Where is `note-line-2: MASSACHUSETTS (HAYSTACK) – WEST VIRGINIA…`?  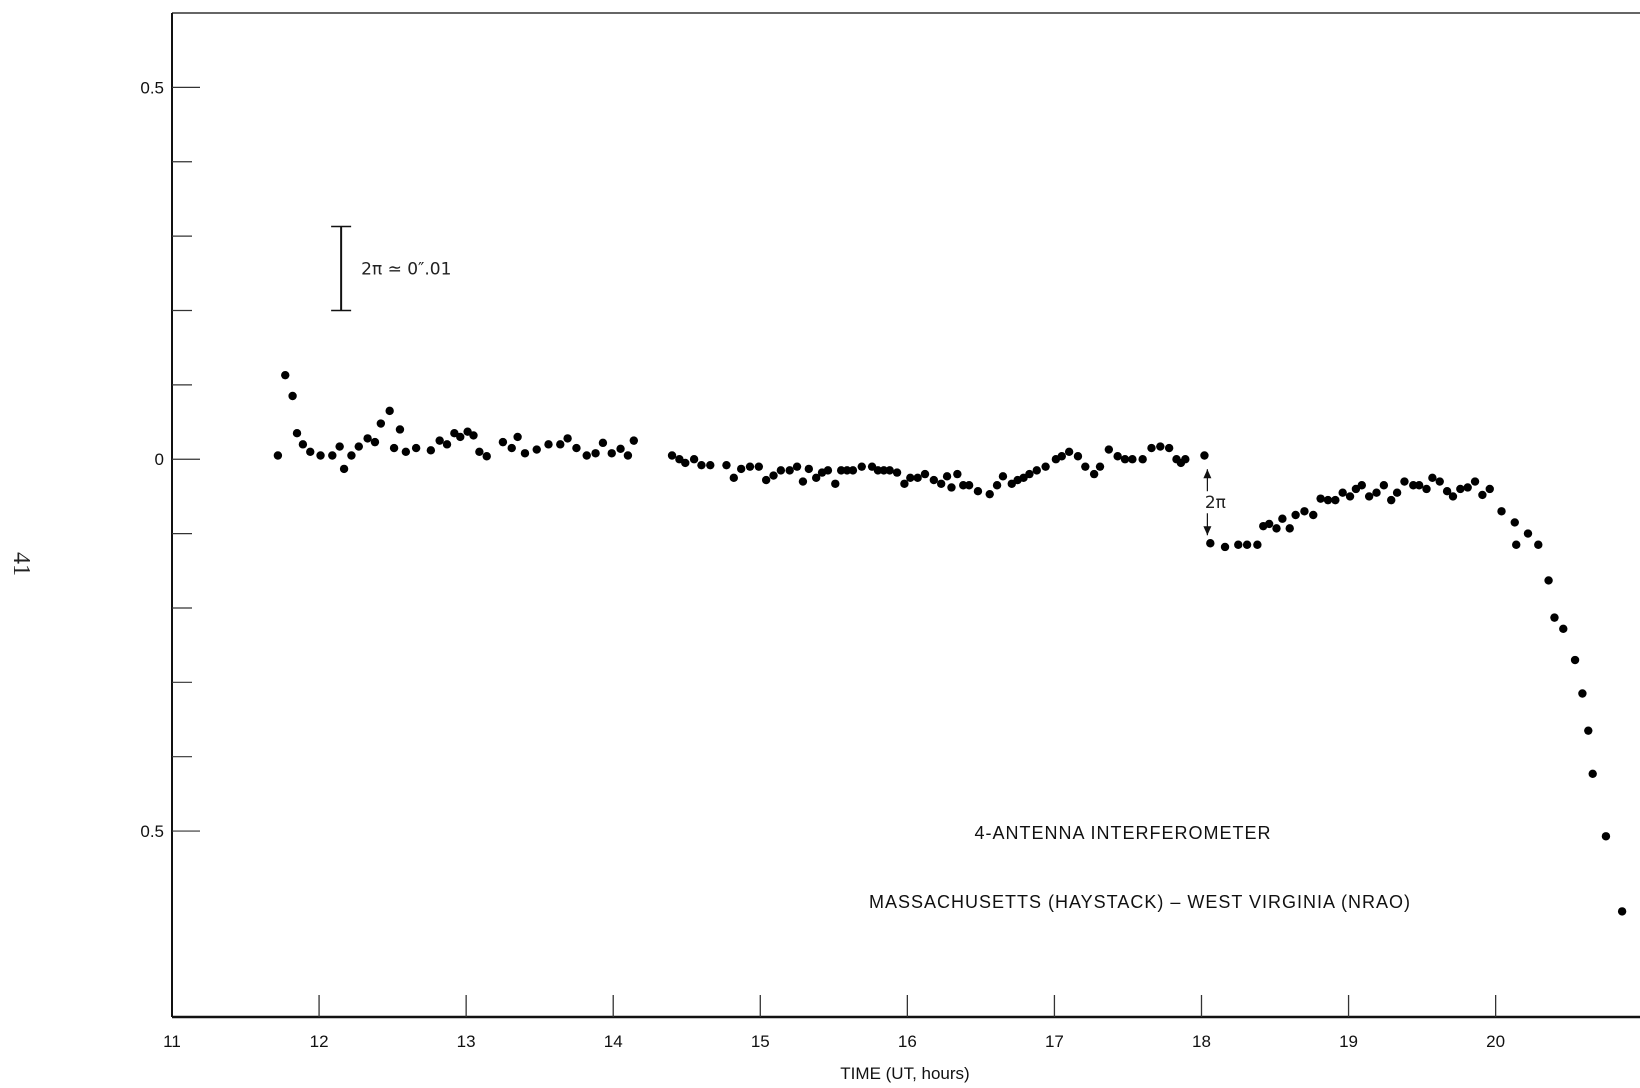
note-line-2: MASSACHUSETTS (HAYSTACK) – WEST VIRGINIA… is located at coordinates (1140, 902).